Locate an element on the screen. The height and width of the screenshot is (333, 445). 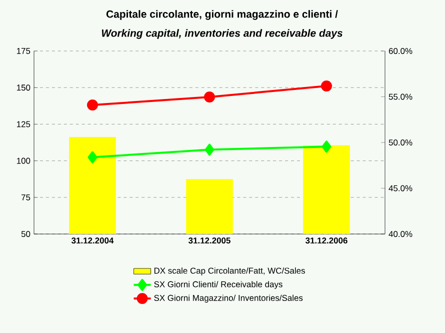
y2-tick-label: 45.0% is located at coordinates (400, 188).